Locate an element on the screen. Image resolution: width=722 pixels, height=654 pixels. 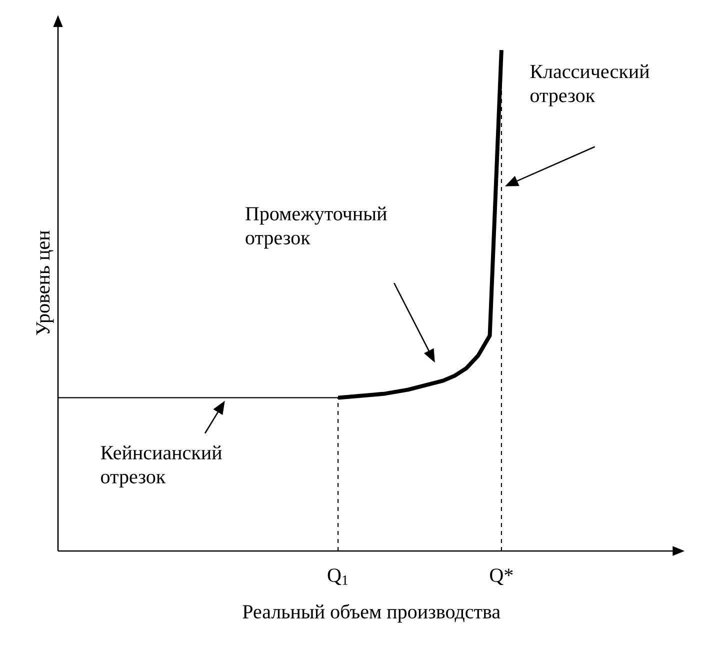
x-axis-title: Реальный объем производства is located at coordinates (371, 613).